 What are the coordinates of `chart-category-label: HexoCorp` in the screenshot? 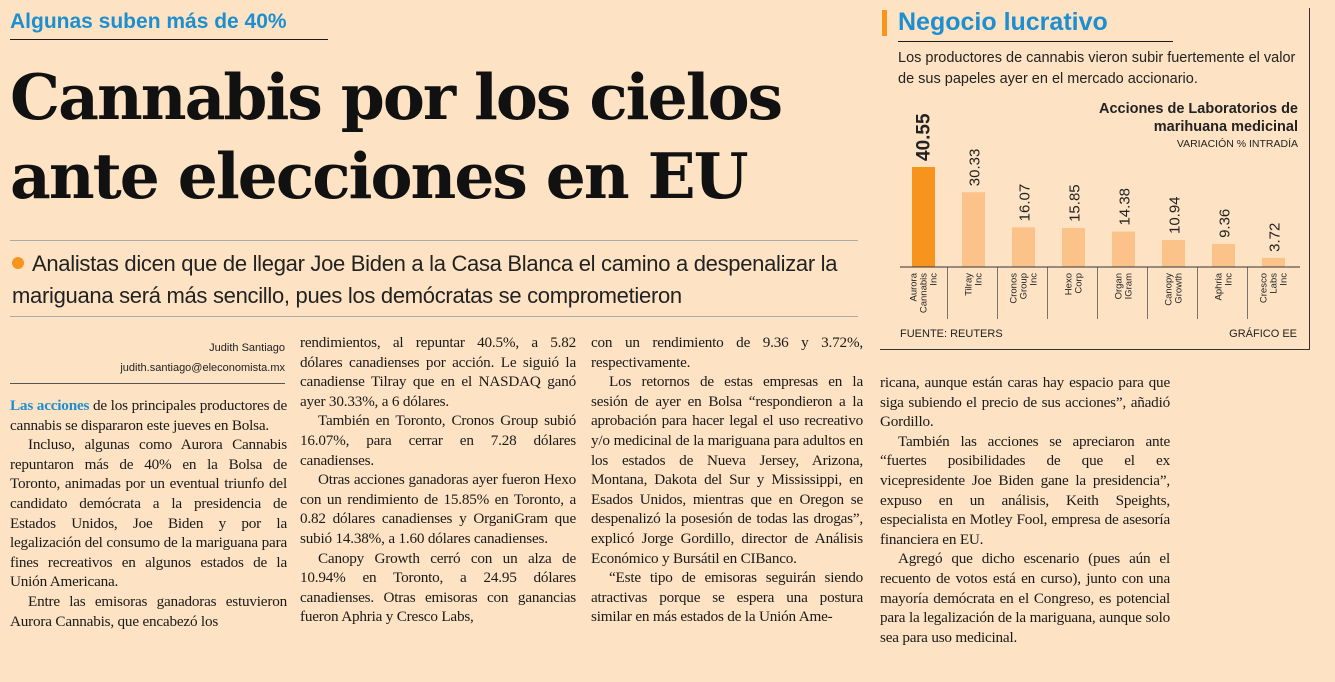 It's located at (1074, 284).